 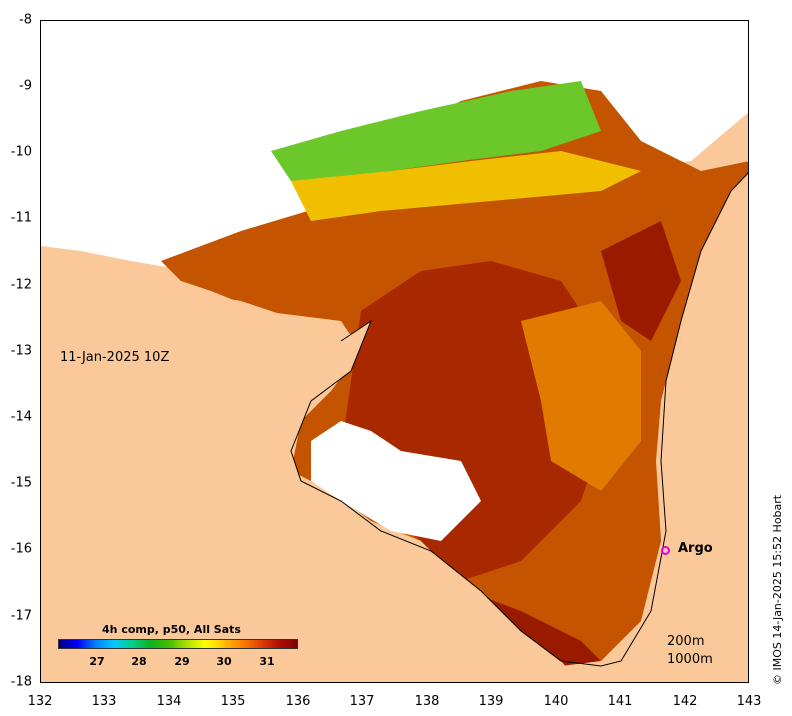 What do you see at coordinates (686, 641) in the screenshot?
I see `contour-200m-label: 200m` at bounding box center [686, 641].